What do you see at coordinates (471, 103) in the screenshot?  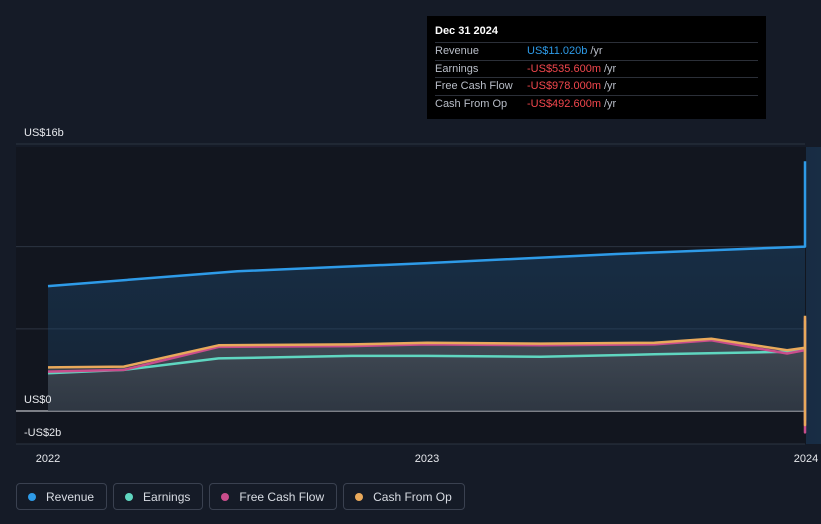 I see `tooltip-row-label: Cash From Op` at bounding box center [471, 103].